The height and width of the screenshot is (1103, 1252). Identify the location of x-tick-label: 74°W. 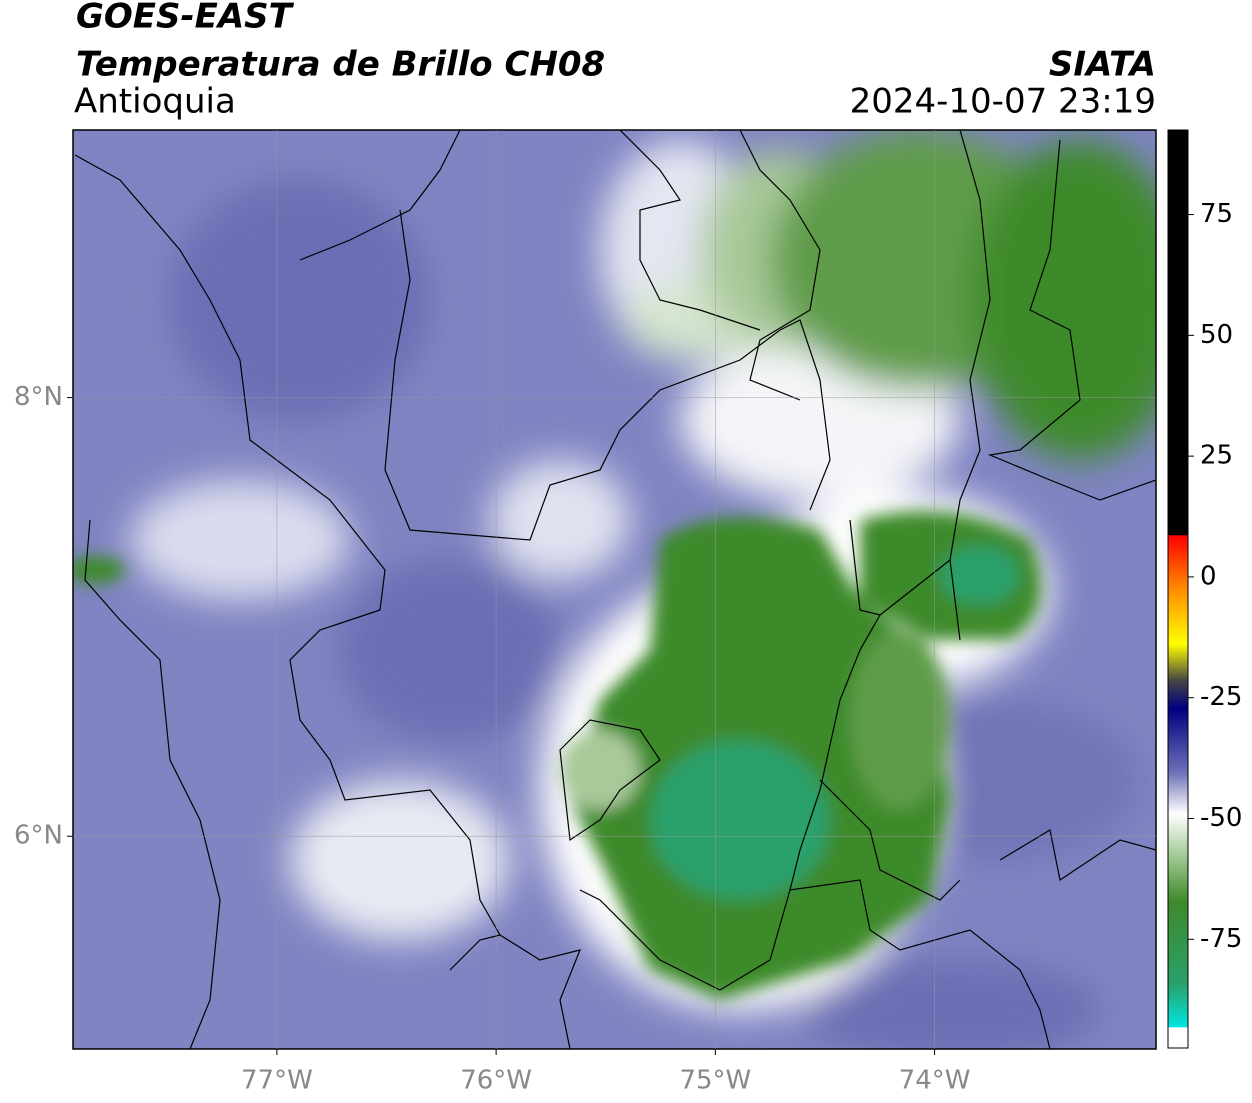
(935, 1081).